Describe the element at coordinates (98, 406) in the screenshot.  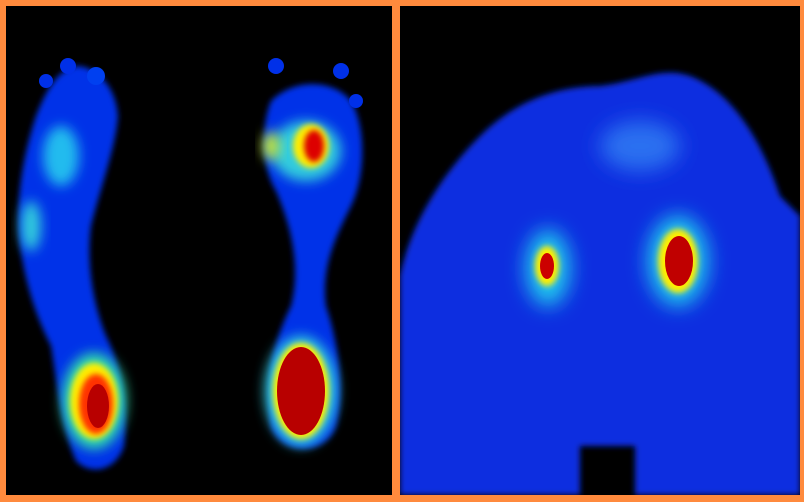
I see `left-heel-peak` at that location.